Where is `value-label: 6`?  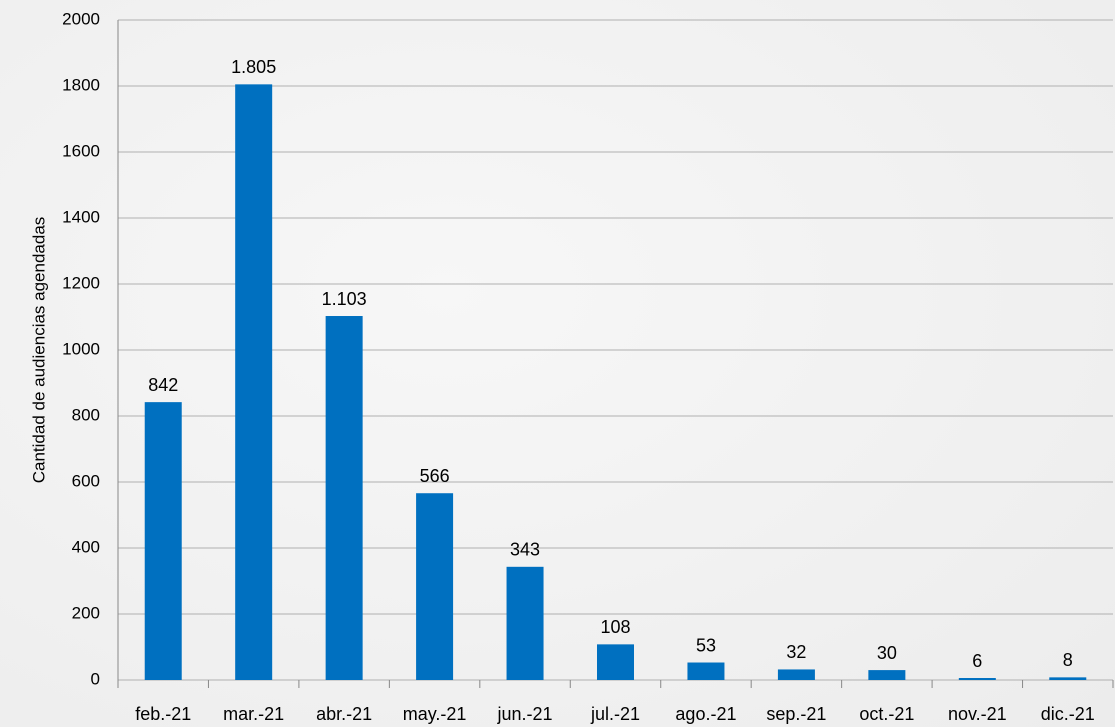 value-label: 6 is located at coordinates (977, 661).